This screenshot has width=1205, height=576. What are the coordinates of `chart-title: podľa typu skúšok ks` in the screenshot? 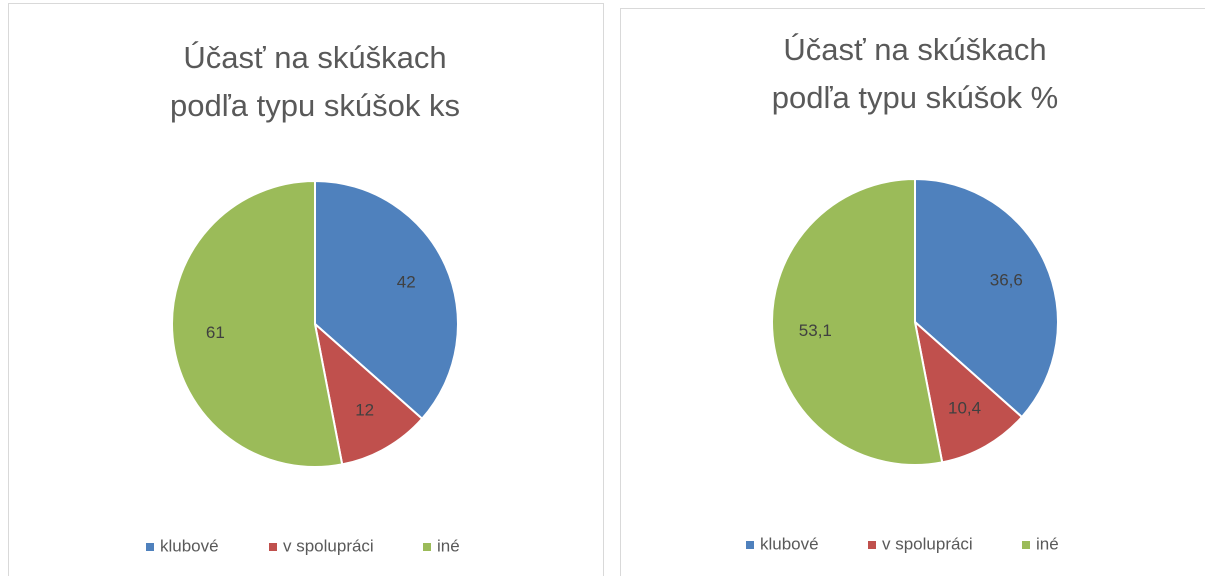 It's located at (315, 105).